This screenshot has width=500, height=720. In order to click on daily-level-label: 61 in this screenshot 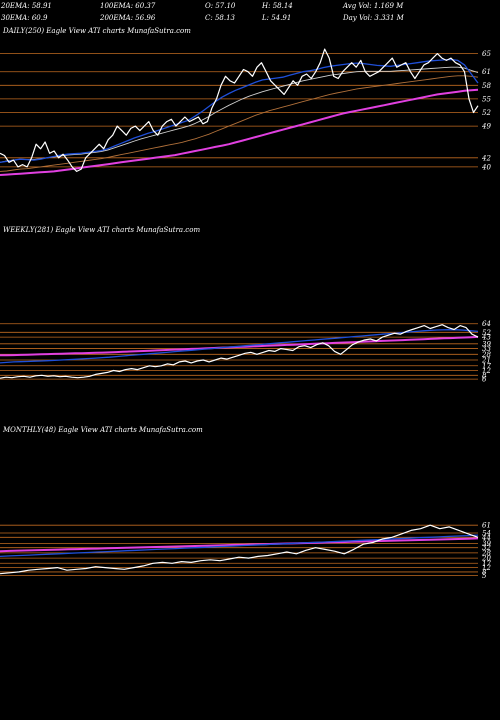, I will do `click(486, 72)`.